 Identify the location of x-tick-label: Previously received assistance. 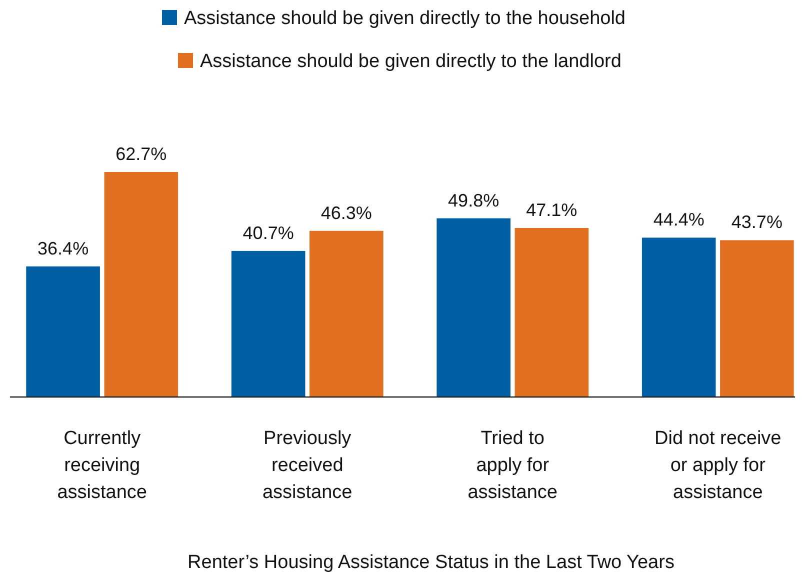
(307, 465).